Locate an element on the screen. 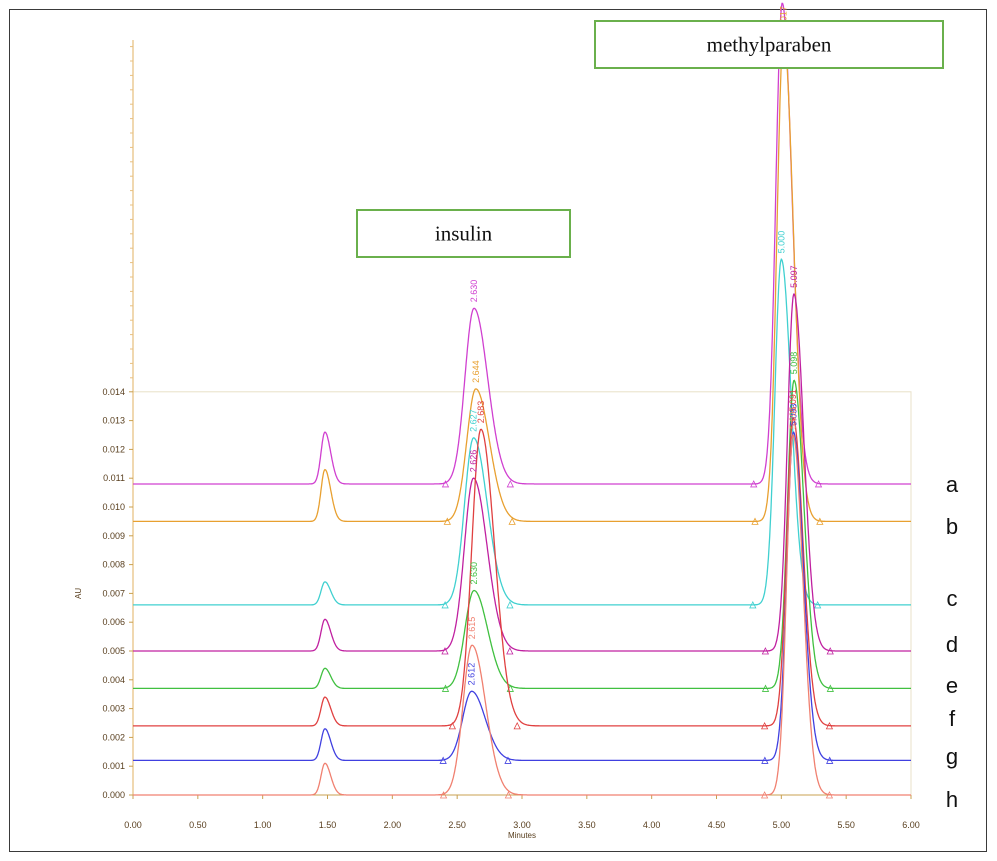 The width and height of the screenshot is (997, 861). peak-label-a: 2.630 is located at coordinates (474, 291).